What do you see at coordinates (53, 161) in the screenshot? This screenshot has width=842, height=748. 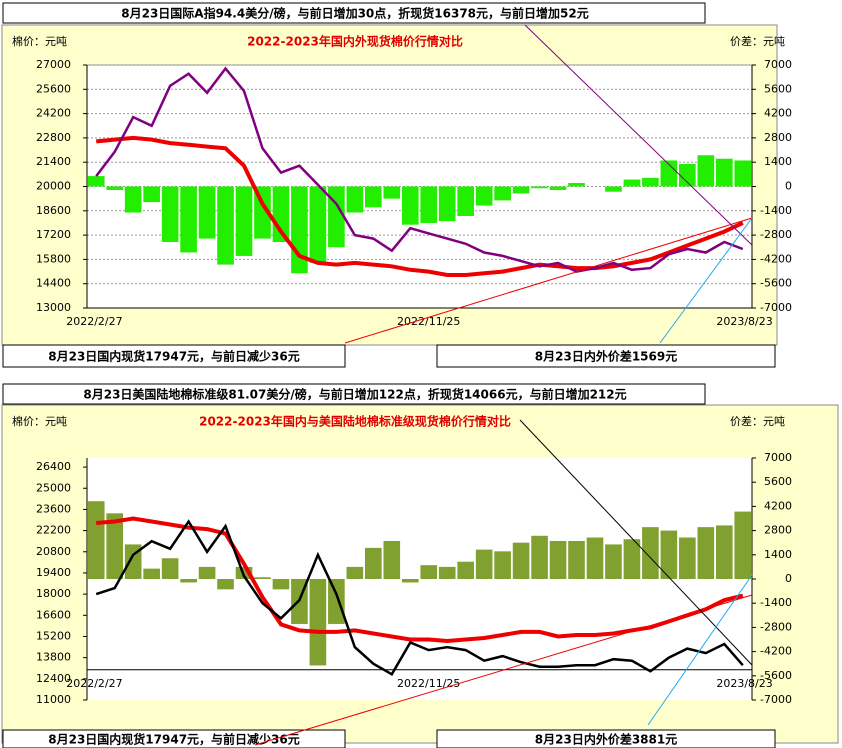 I see `y-tick-label: 21400` at bounding box center [53, 161].